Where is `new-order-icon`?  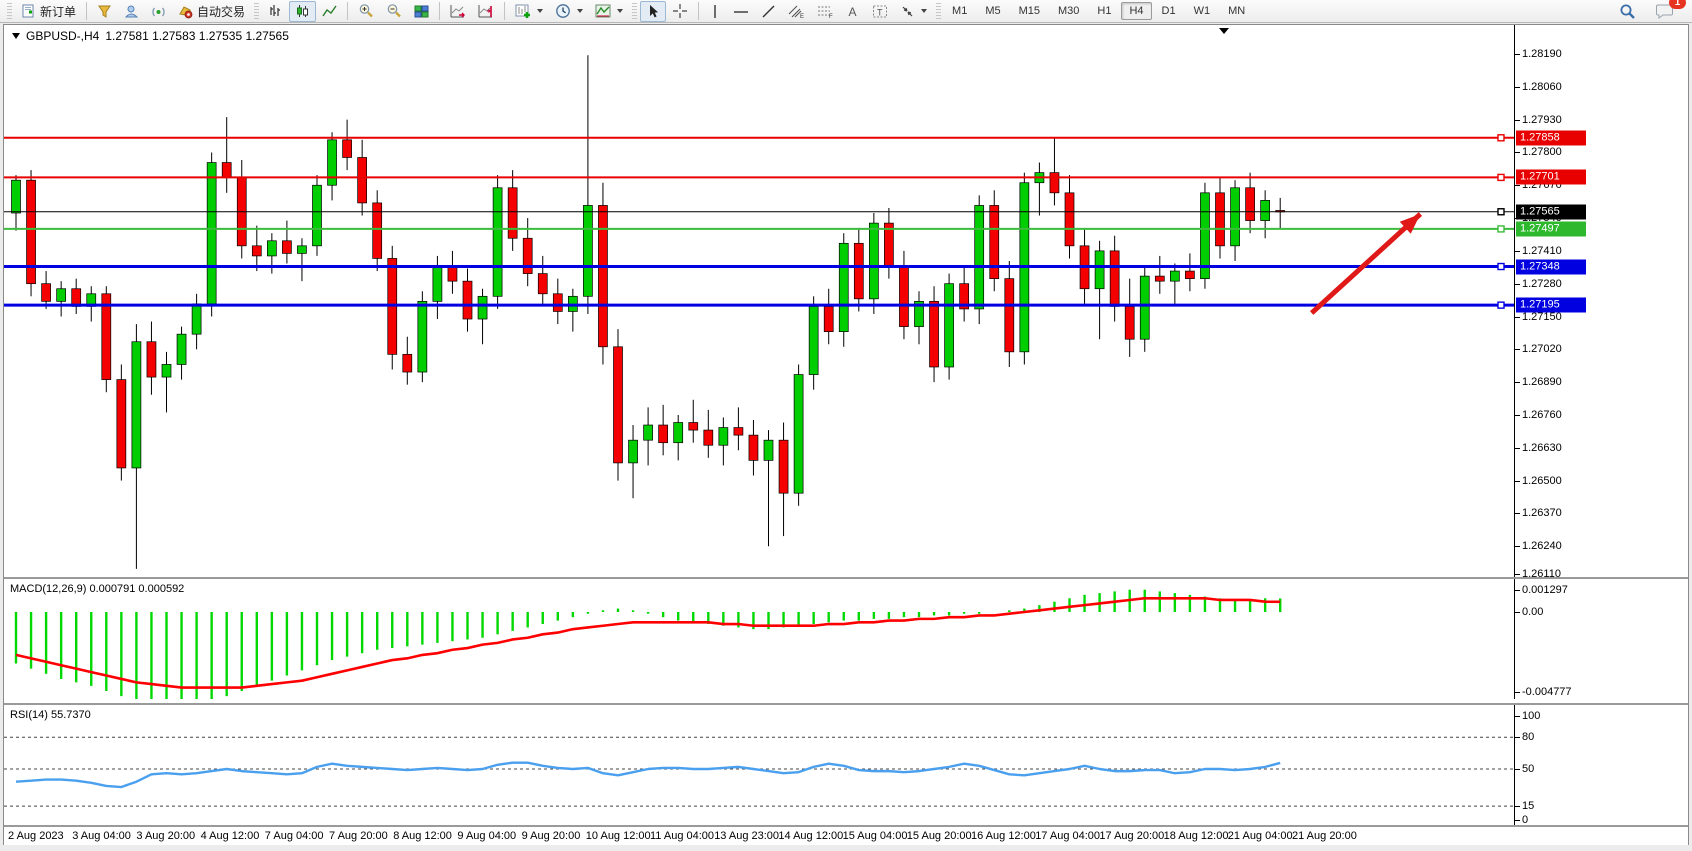
new-order-icon is located at coordinates (28, 11).